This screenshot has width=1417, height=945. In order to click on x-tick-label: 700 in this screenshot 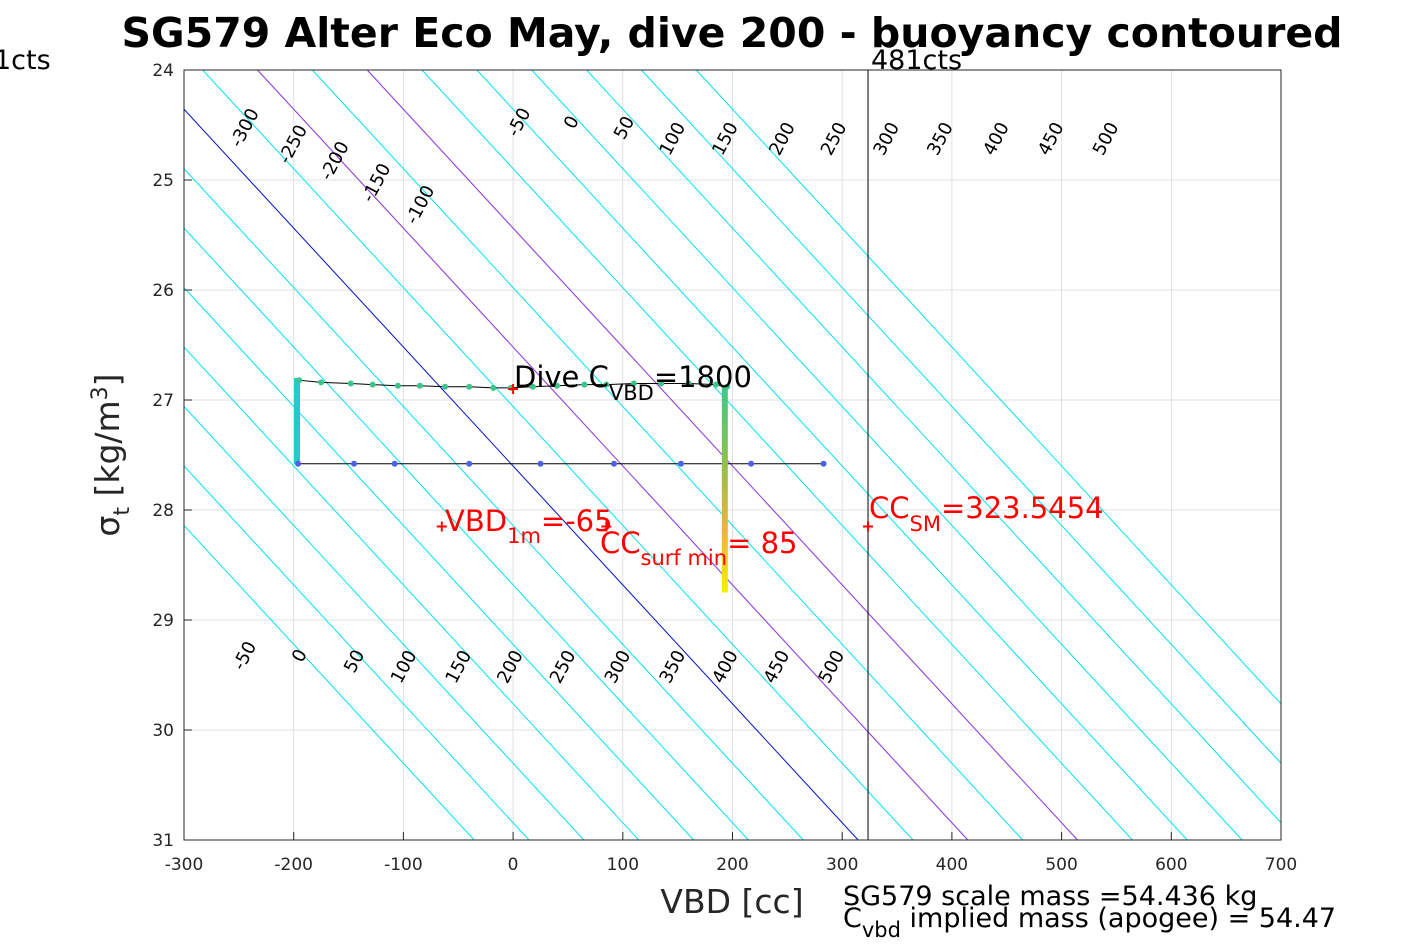, I will do `click(1281, 865)`.